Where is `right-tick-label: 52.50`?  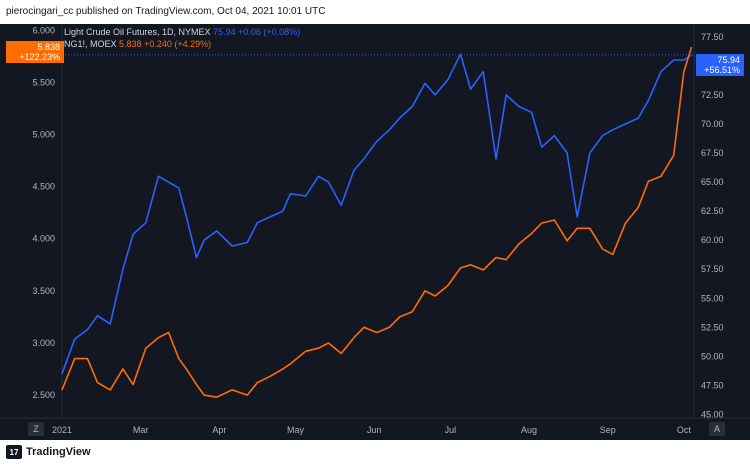 right-tick-label: 52.50 is located at coordinates (712, 327).